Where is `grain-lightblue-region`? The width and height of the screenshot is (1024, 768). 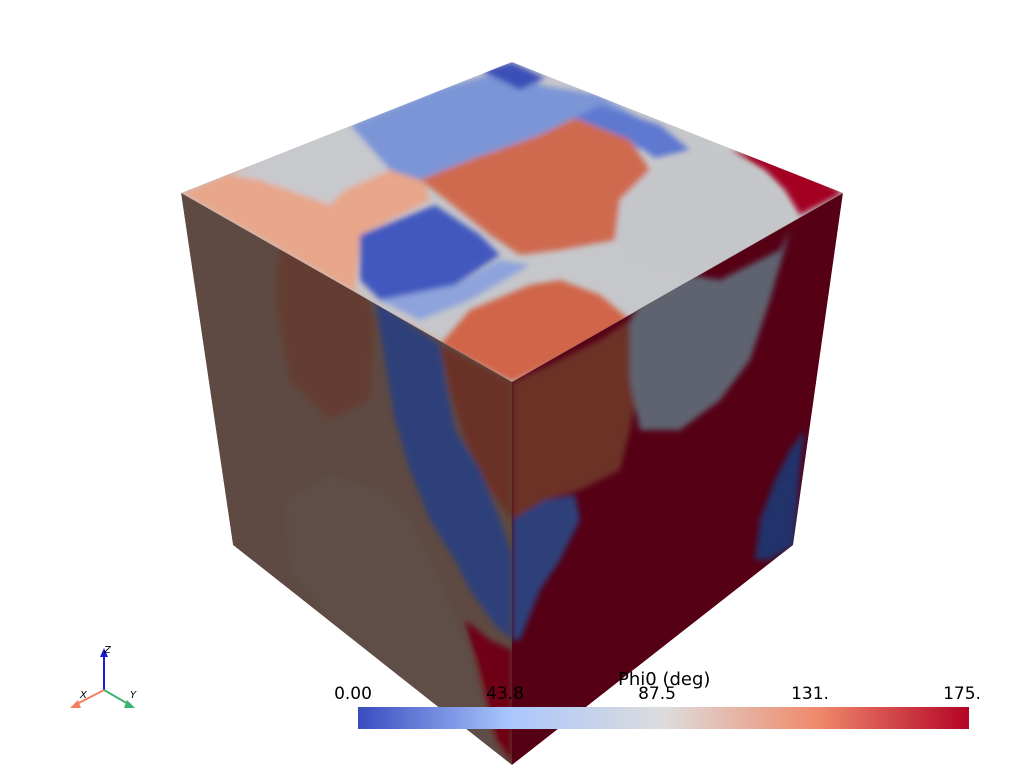 grain-lightblue-region is located at coordinates (505, 124).